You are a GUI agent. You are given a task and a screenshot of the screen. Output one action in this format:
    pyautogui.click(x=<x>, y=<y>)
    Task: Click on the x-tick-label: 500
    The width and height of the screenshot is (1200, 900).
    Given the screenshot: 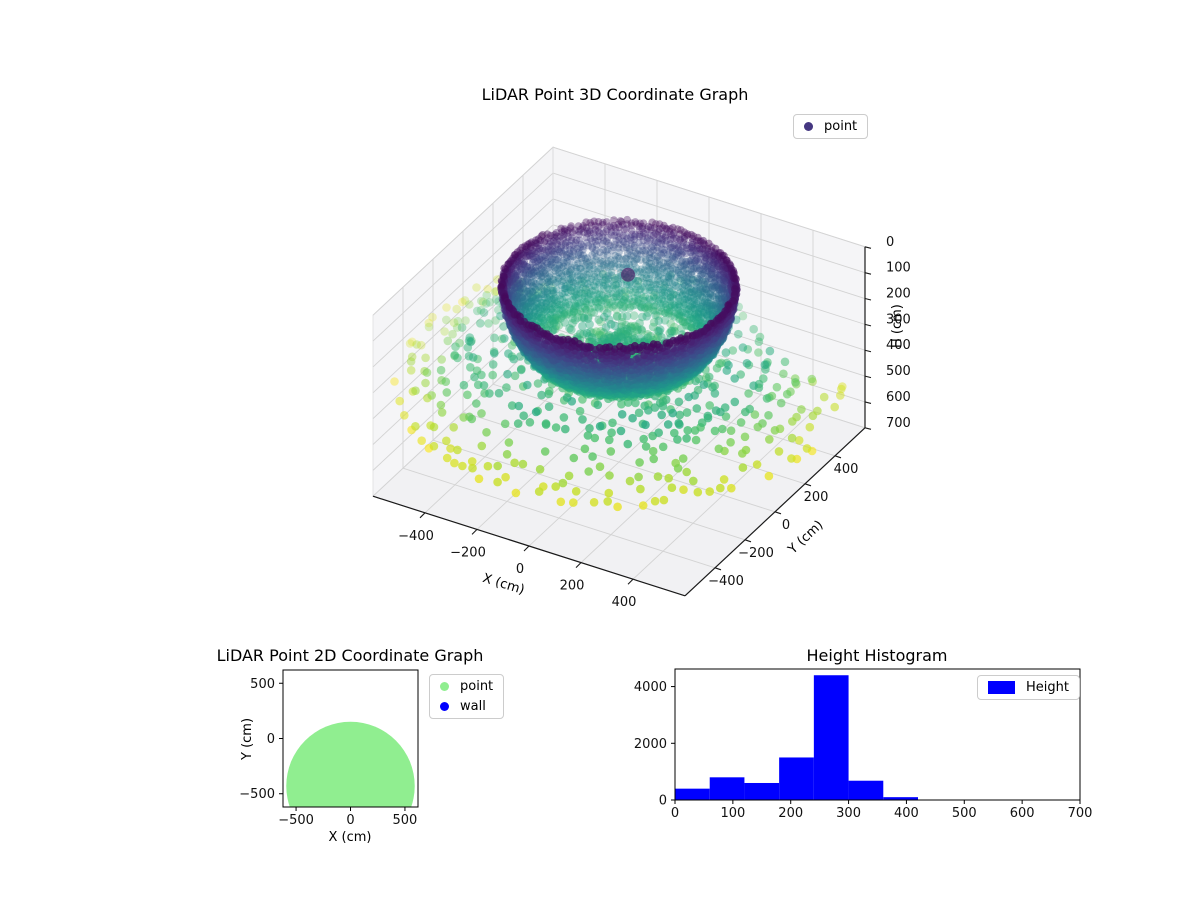 What is the action you would take?
    pyautogui.click(x=405, y=820)
    